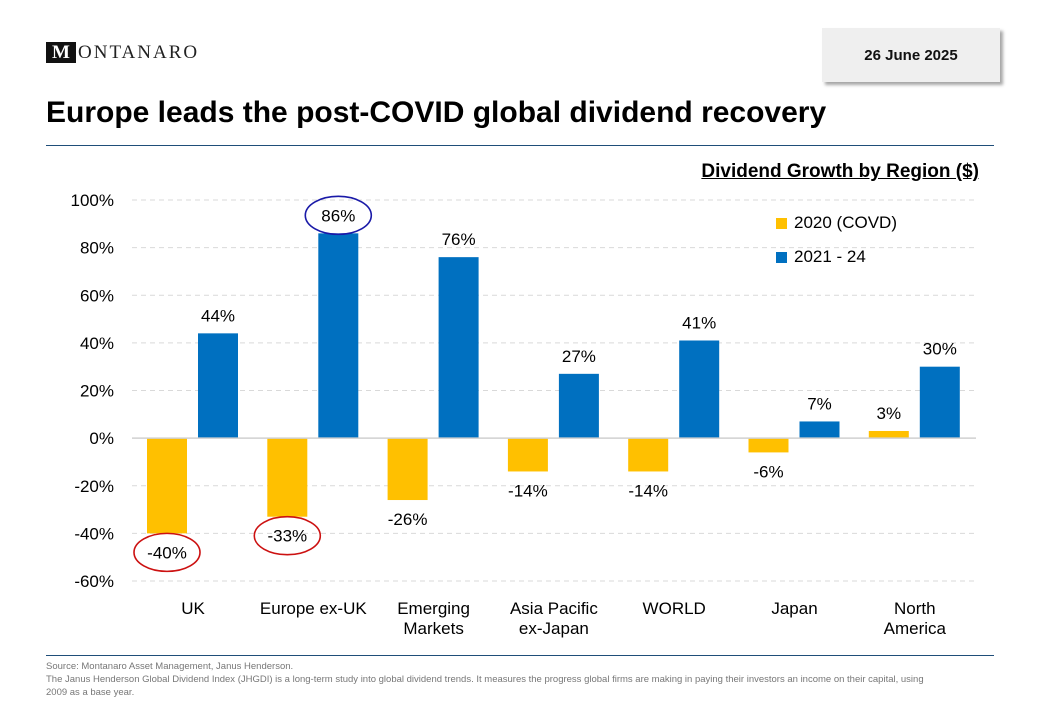 This screenshot has height=720, width=1040. Describe the element at coordinates (94, 486) in the screenshot. I see `y-tick-label: -20%` at that location.